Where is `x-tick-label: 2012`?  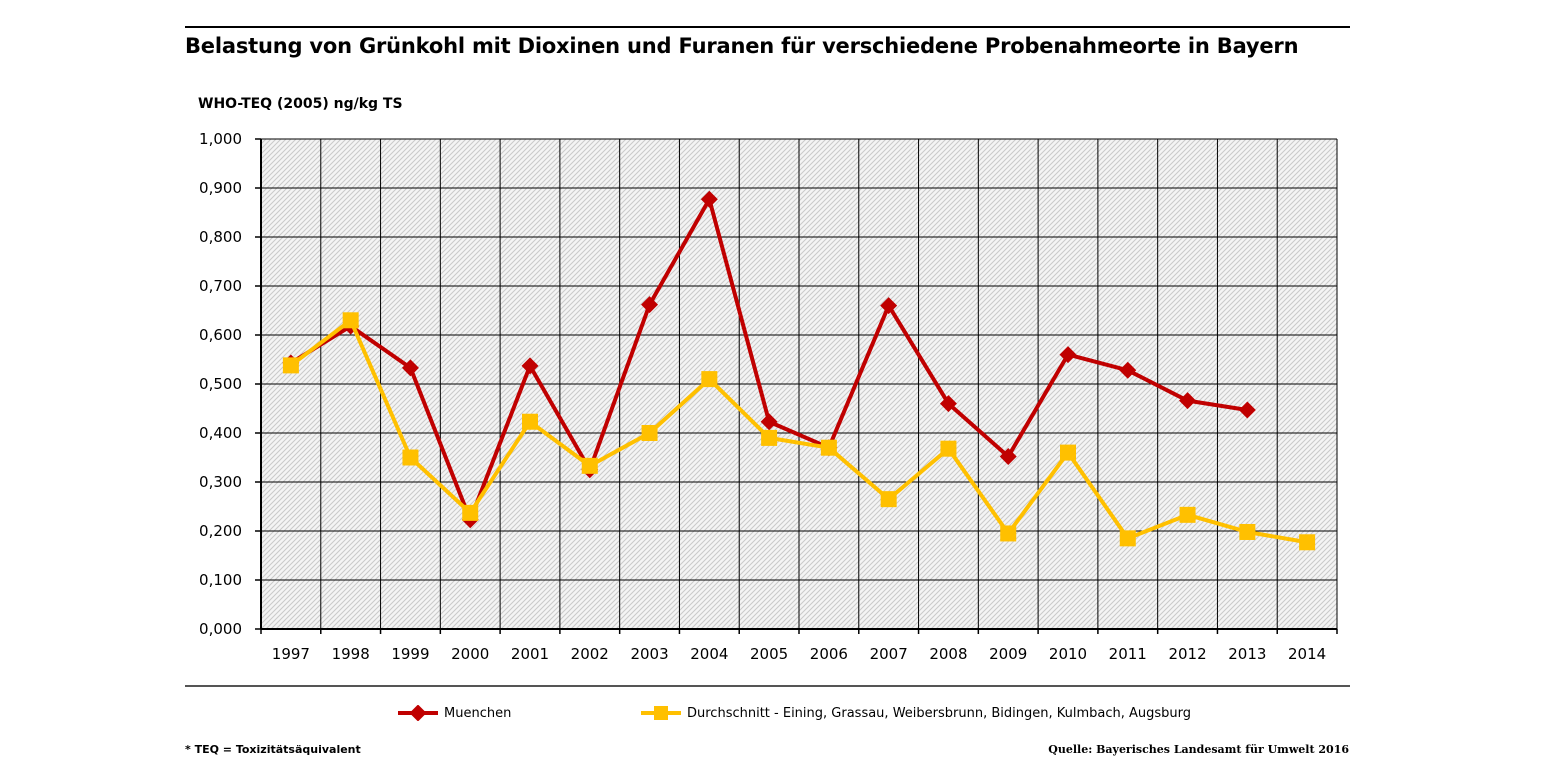 x-tick-label: 2012 is located at coordinates (1187, 654).